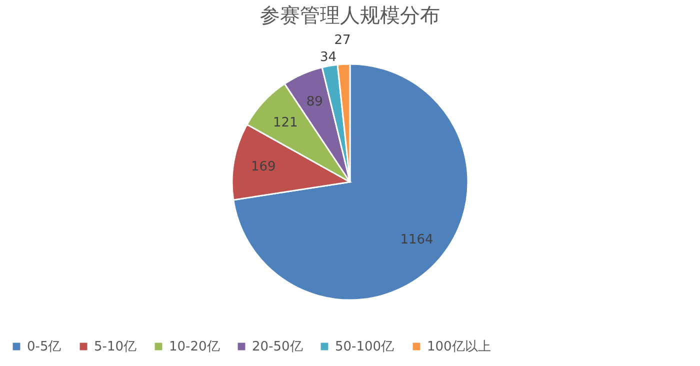  What do you see at coordinates (263, 166) in the screenshot?
I see `data-label: 169` at bounding box center [263, 166].